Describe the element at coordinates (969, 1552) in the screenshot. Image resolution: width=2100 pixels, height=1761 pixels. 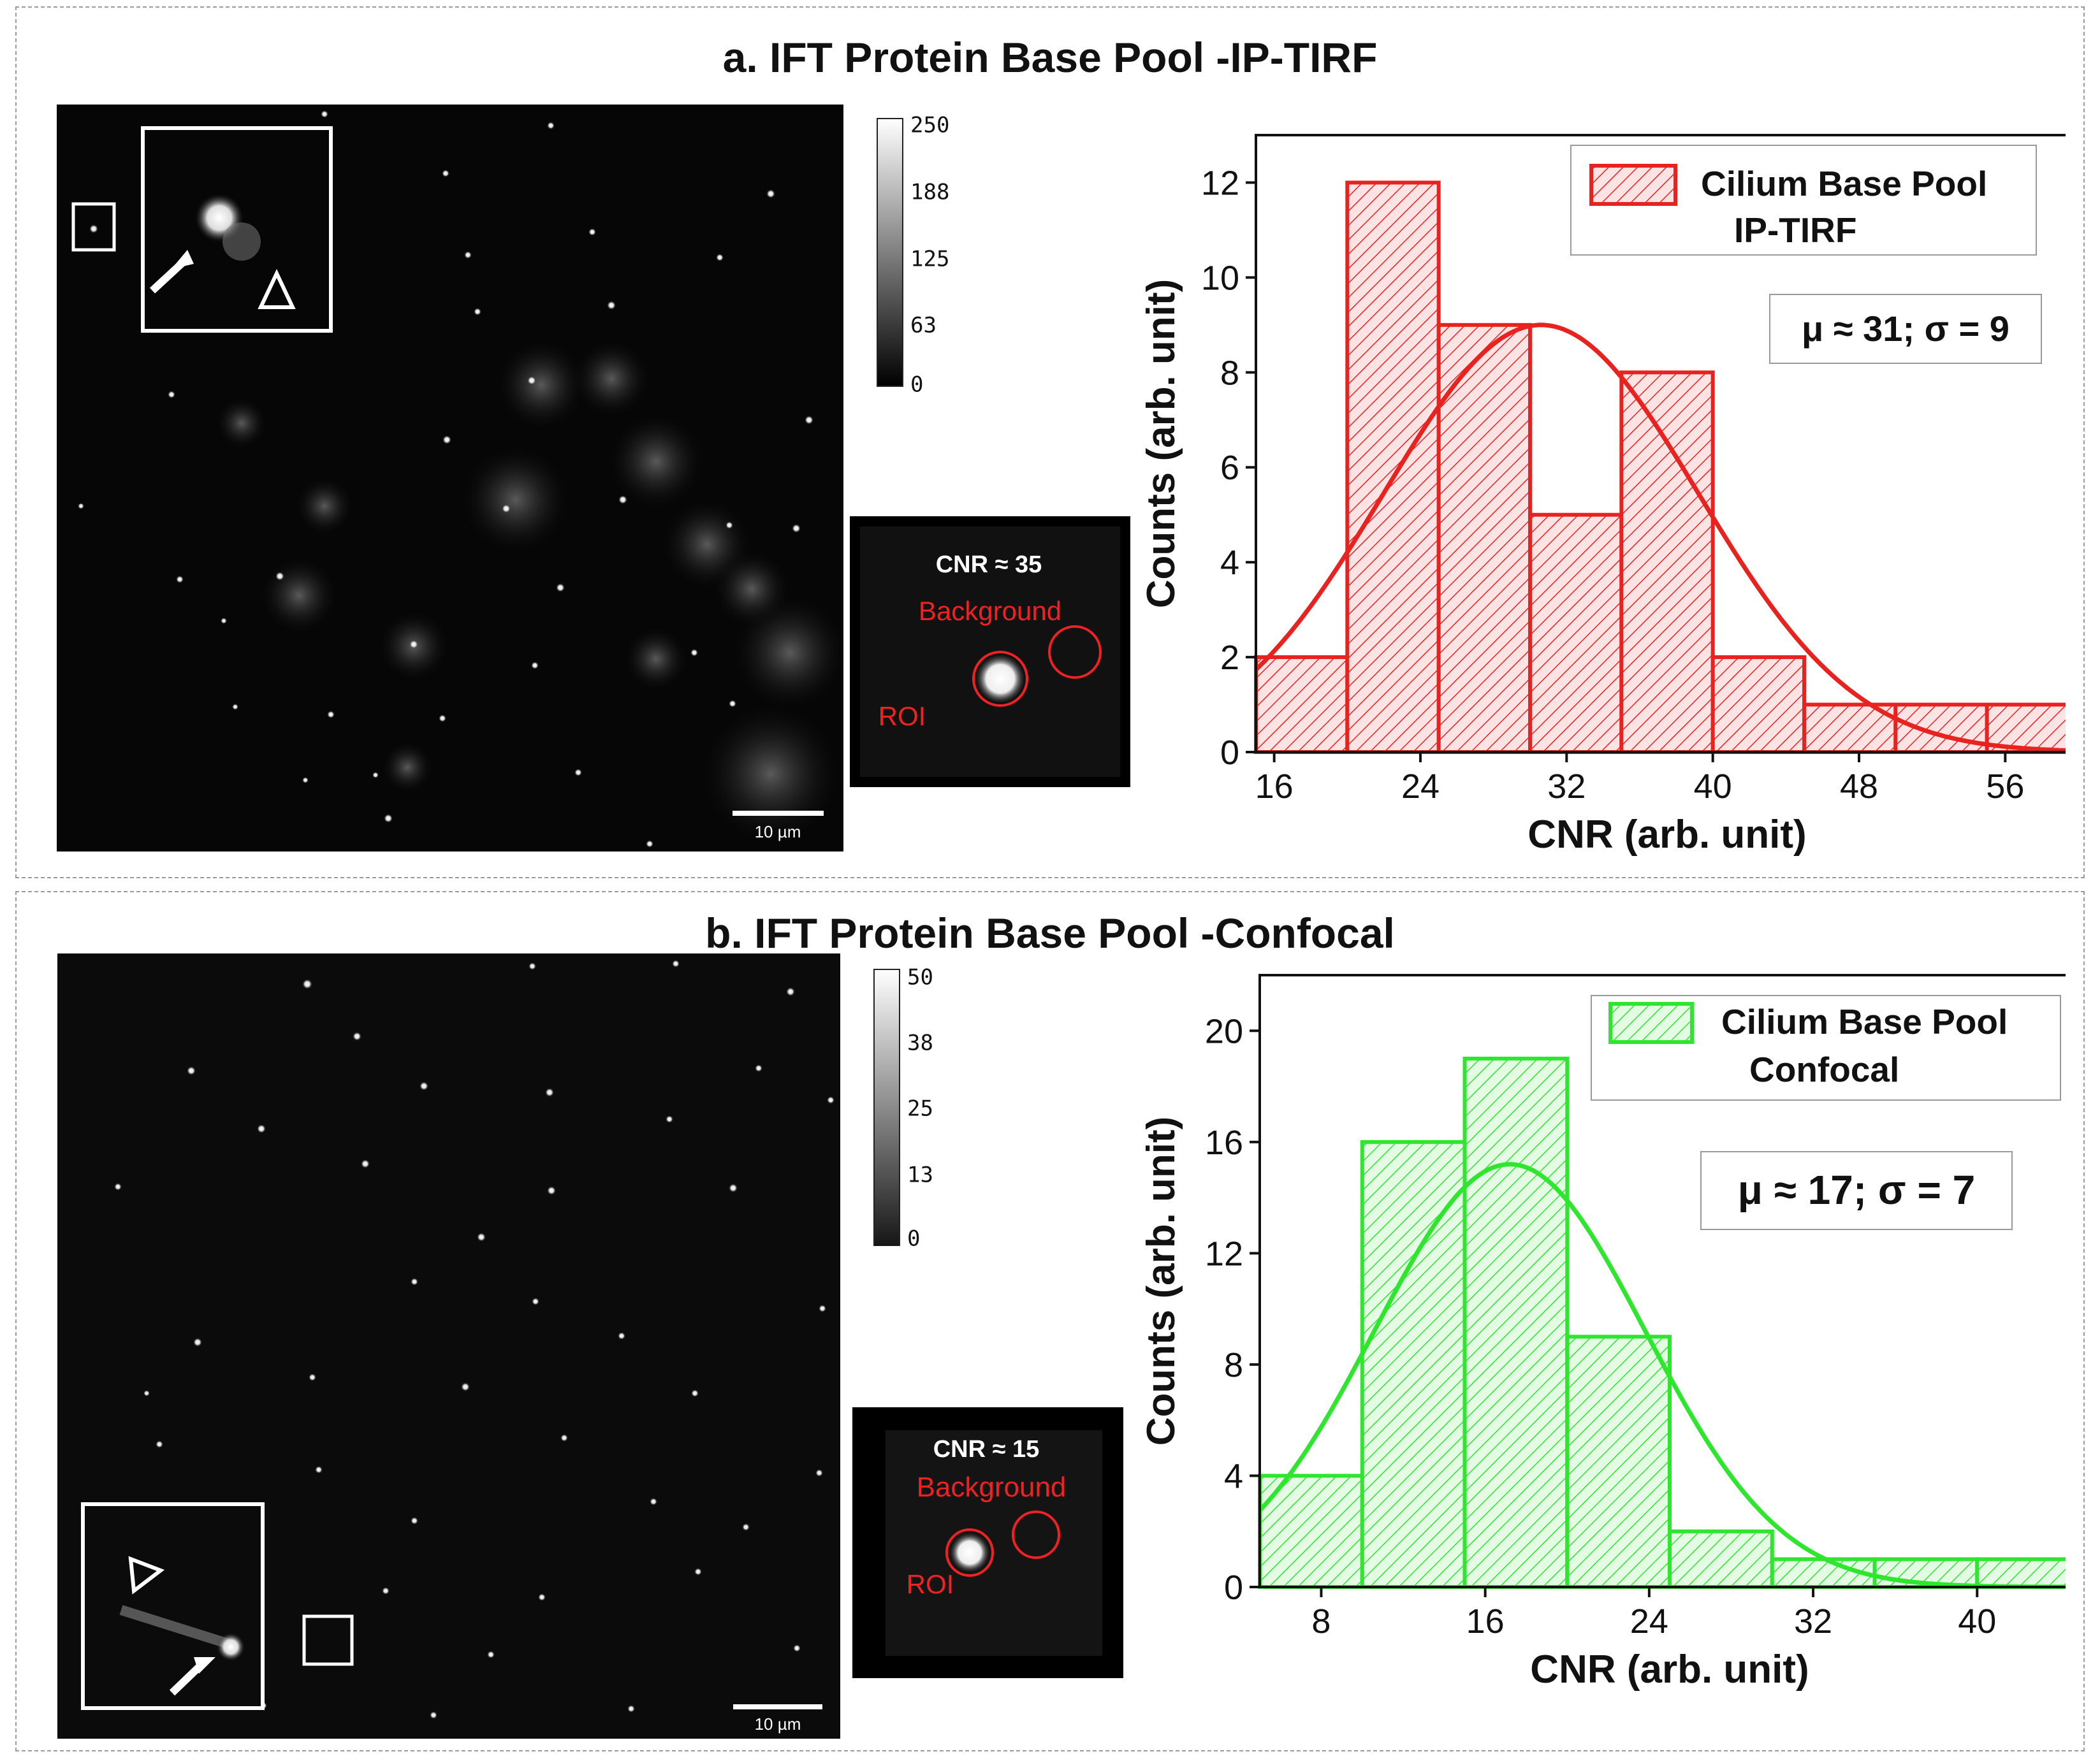
I see `roi-circle-b` at that location.